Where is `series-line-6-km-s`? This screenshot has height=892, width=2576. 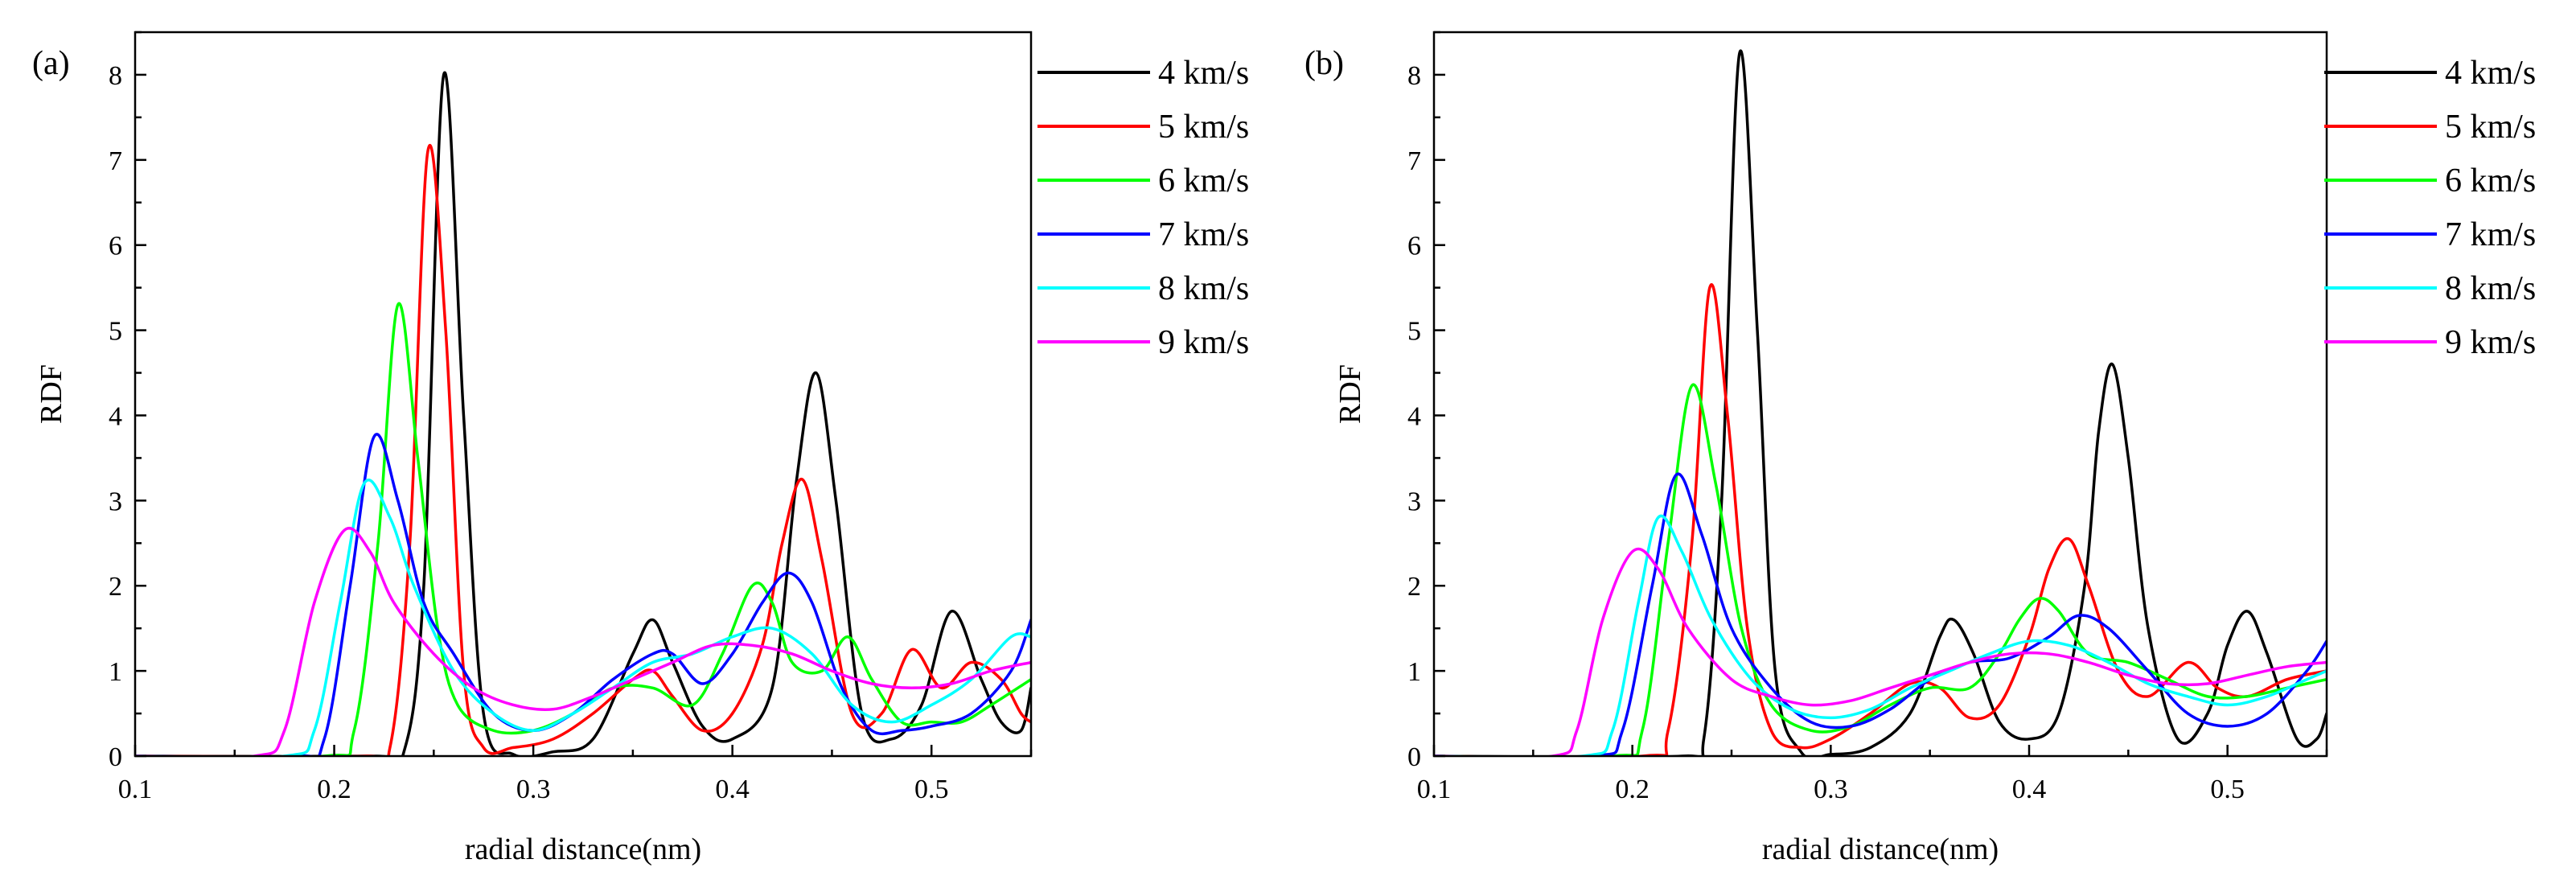 series-line-6-km-s is located at coordinates (1880, 569).